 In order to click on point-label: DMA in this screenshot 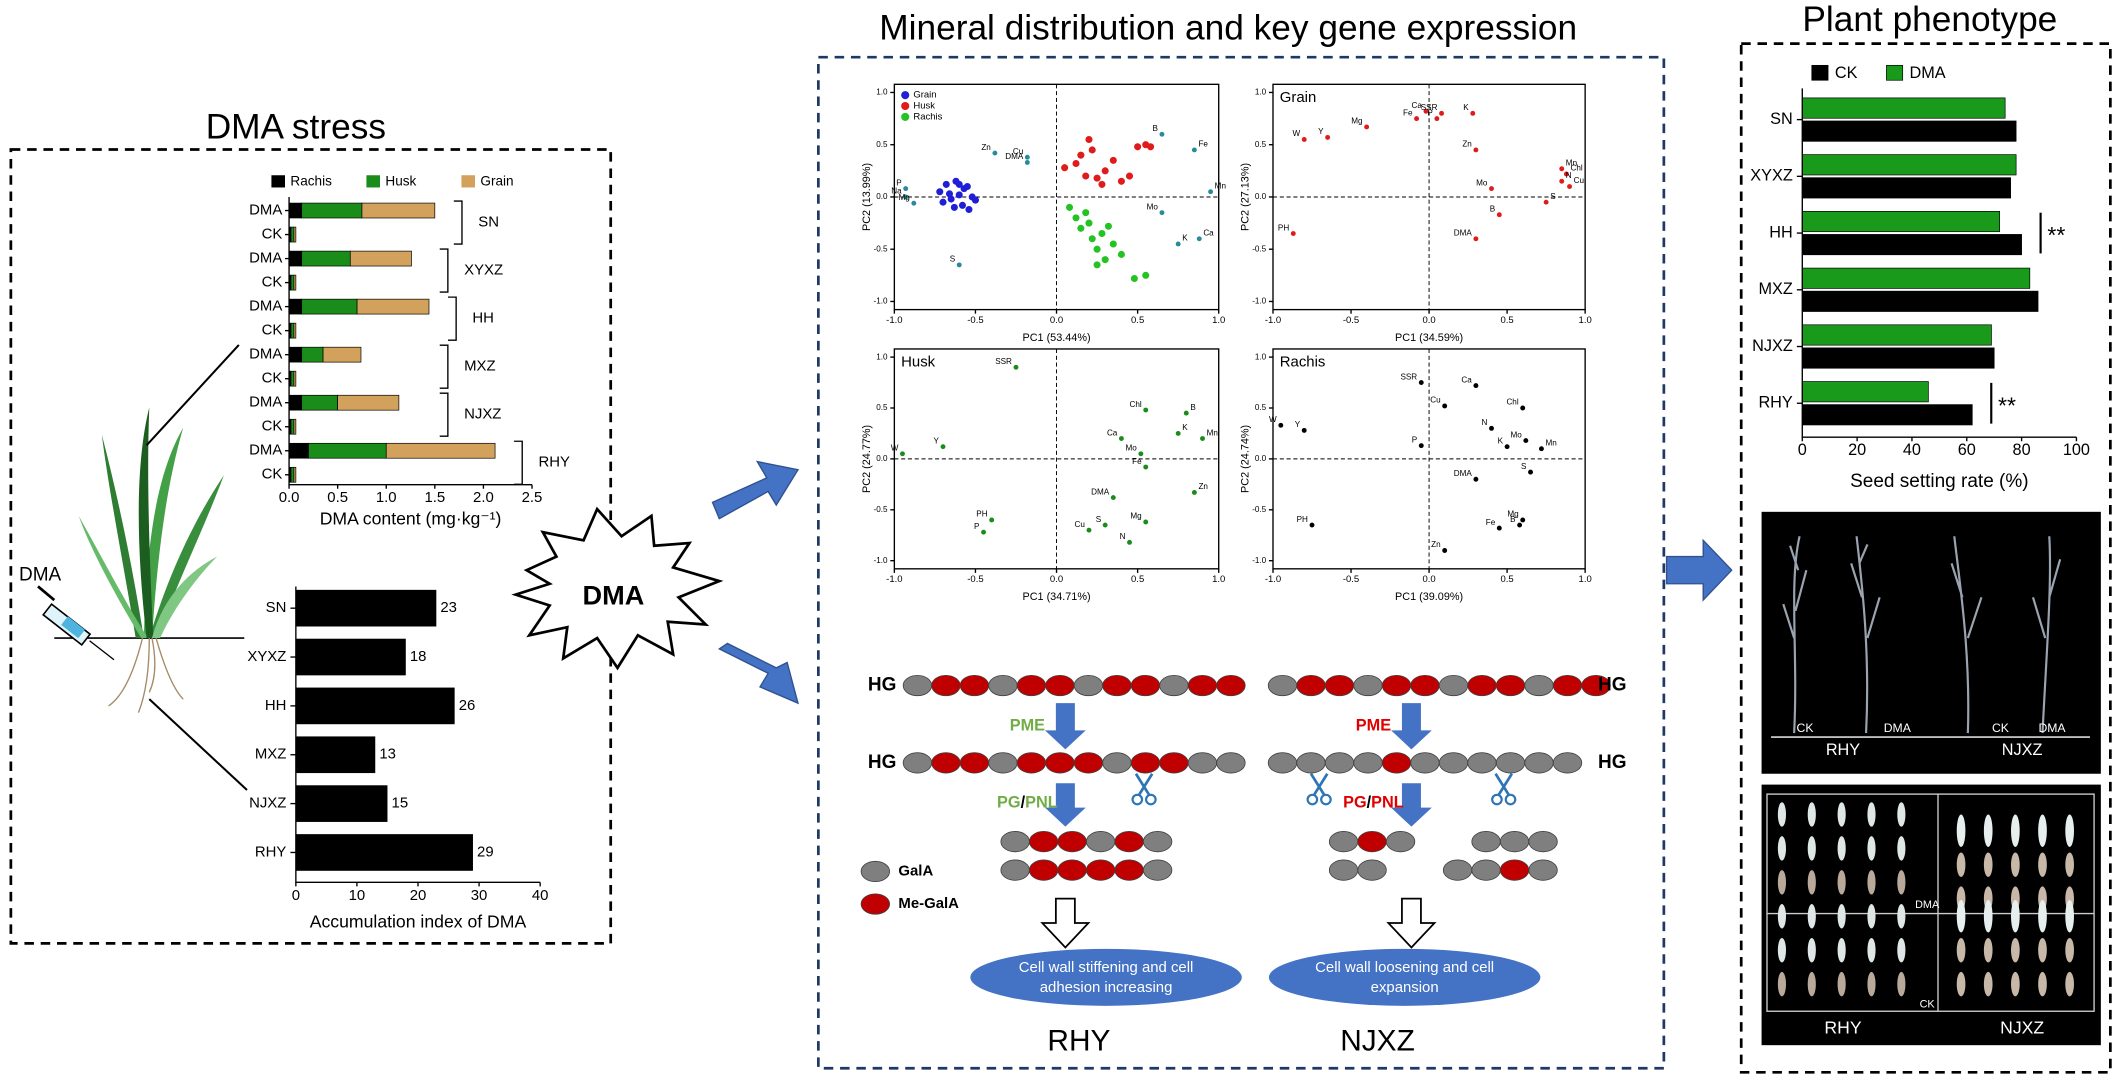, I will do `click(1463, 232)`.